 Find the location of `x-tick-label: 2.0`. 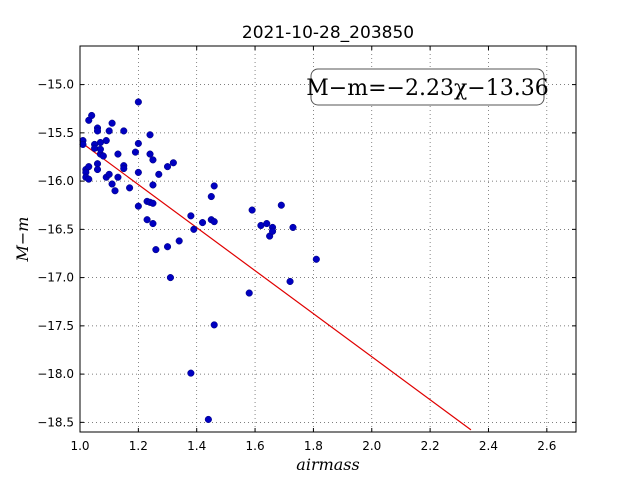

x-tick-label: 2.0 is located at coordinates (371, 446).